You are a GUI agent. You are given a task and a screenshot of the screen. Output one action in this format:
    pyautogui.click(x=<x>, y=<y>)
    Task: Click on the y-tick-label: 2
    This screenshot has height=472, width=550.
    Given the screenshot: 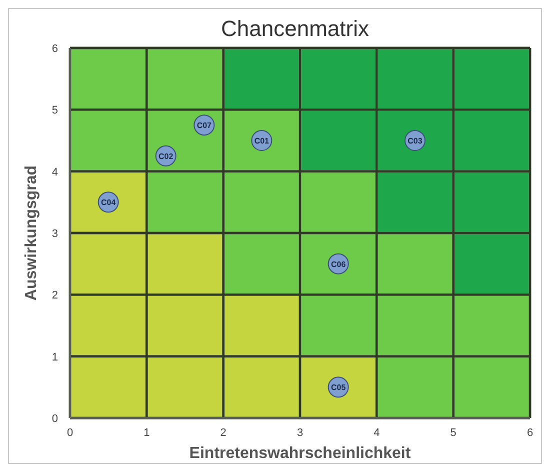 What is the action you would take?
    pyautogui.click(x=55, y=296)
    